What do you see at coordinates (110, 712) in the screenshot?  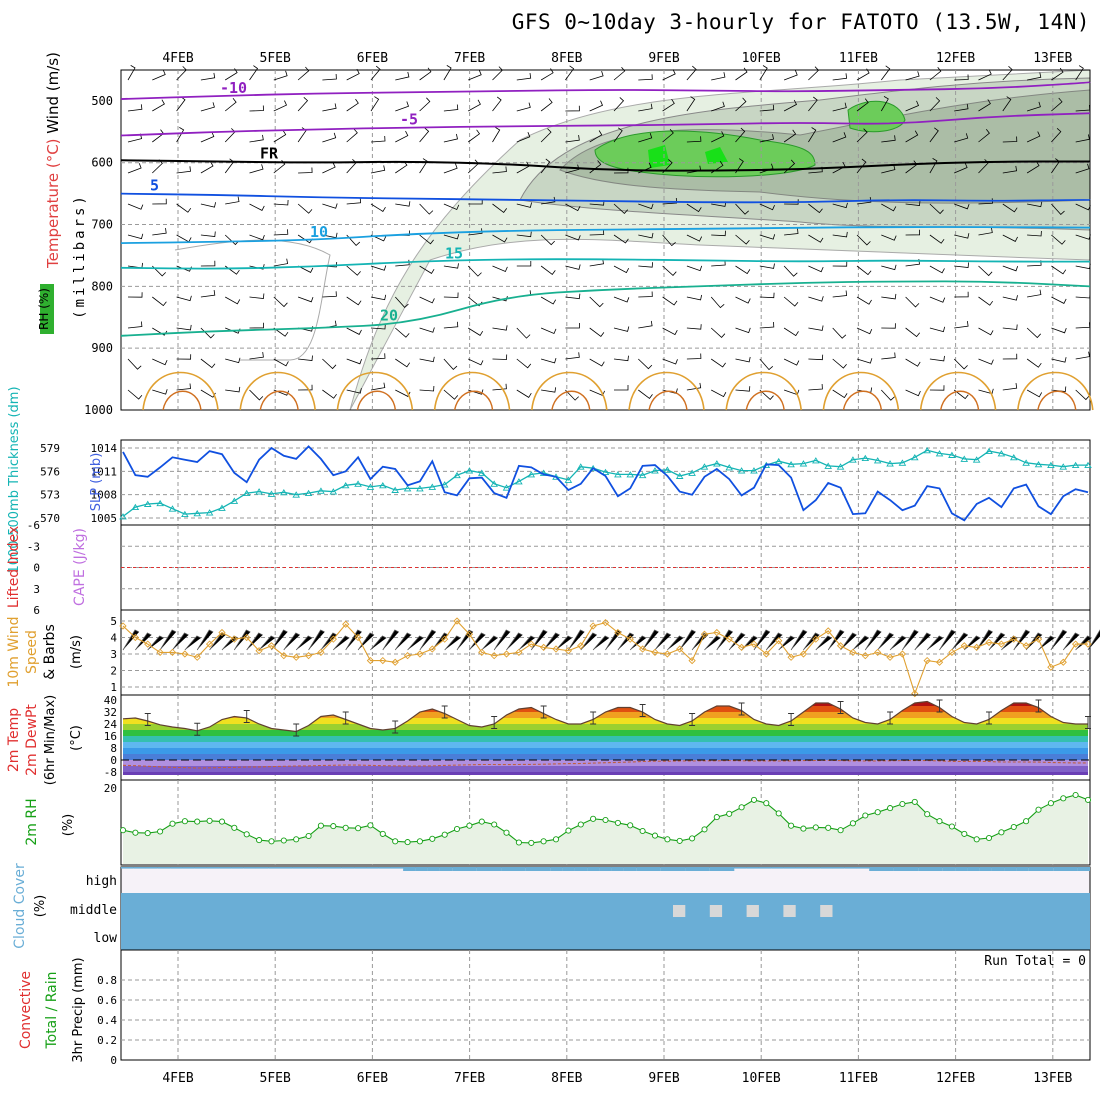 I see `temp-tick: 32` at bounding box center [110, 712].